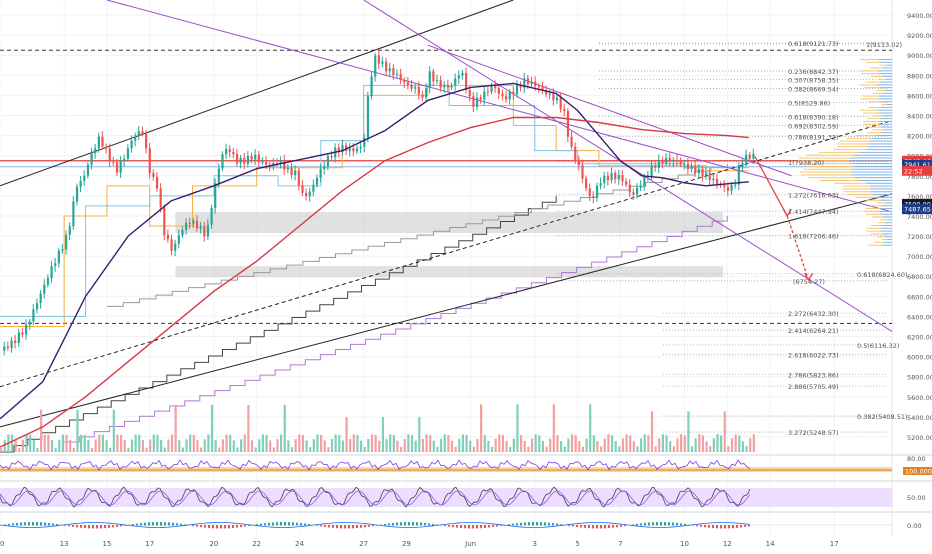 The height and width of the screenshot is (554, 932). Describe the element at coordinates (809, 282) in the screenshot. I see `fib-level-label: (6754.27)` at that location.